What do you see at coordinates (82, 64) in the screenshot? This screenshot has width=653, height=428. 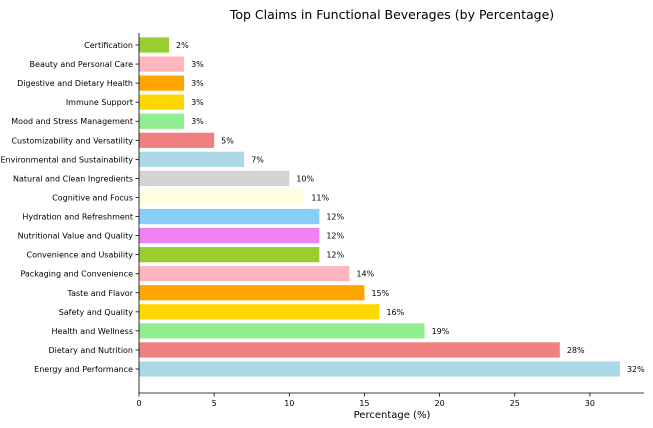 I see `category-label: Beauty and Personal Care` at bounding box center [82, 64].